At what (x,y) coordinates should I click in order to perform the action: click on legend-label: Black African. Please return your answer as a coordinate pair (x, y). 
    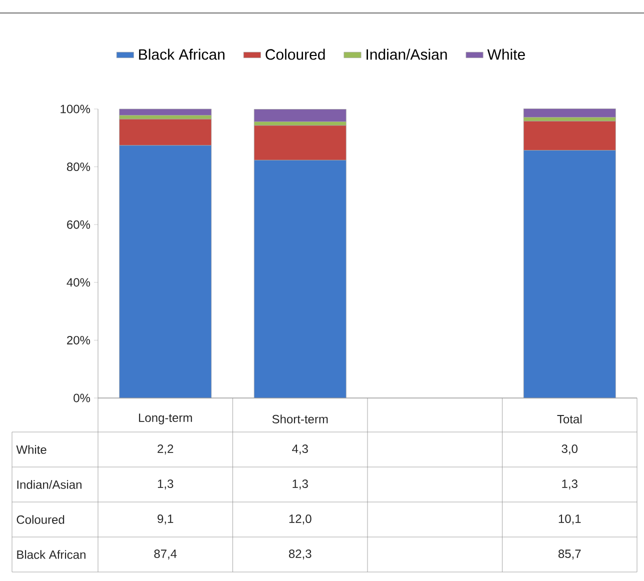
    Looking at the image, I should click on (181, 54).